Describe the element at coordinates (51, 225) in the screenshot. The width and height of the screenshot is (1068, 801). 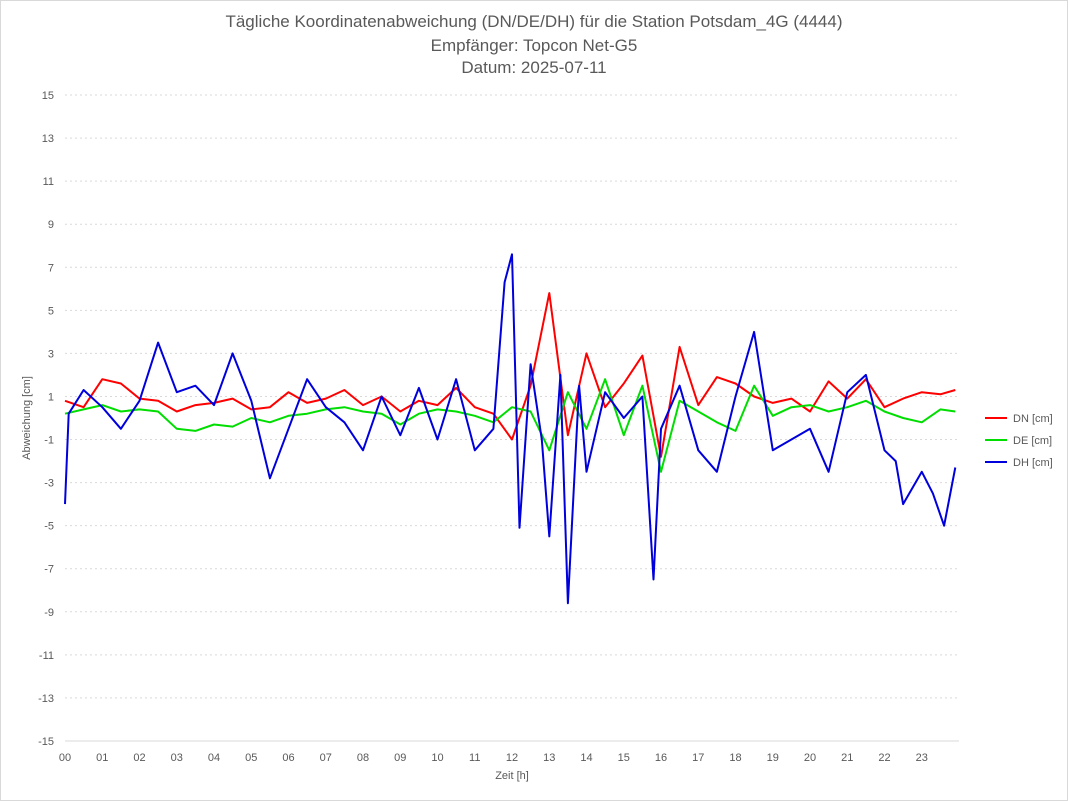
I see `y-tick-label: 9` at that location.